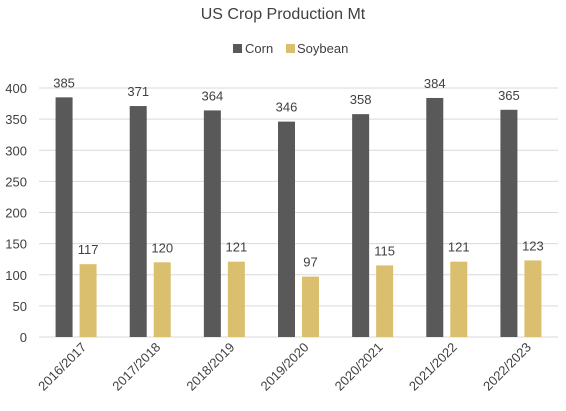 The width and height of the screenshot is (566, 411). What do you see at coordinates (310, 306) in the screenshot?
I see `bar-soybean-2019/2020` at bounding box center [310, 306].